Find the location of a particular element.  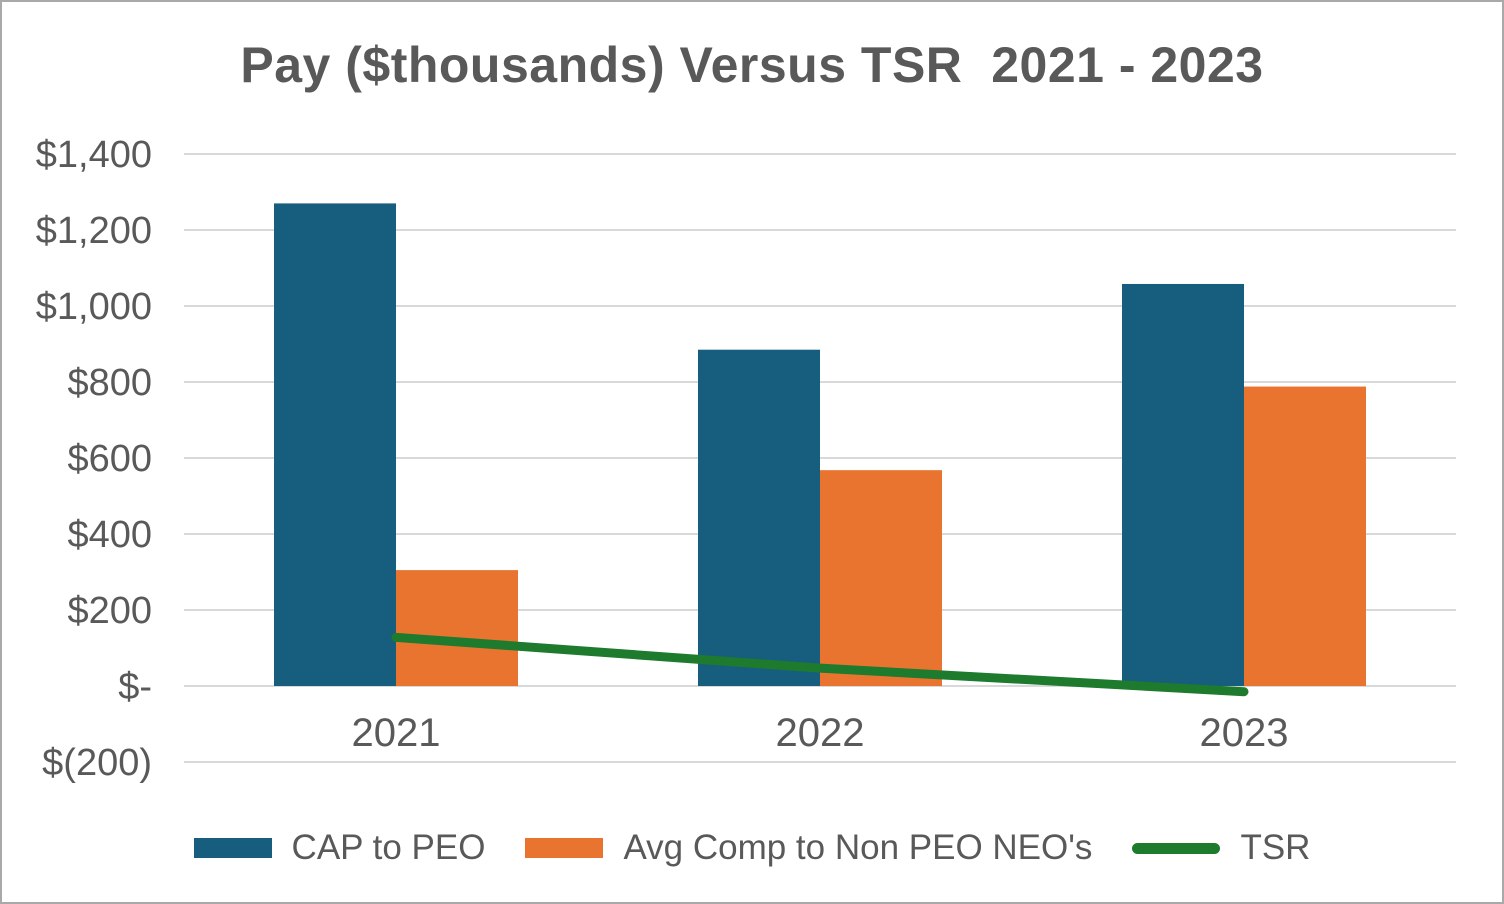

bar-avg-comp-to-non-peo-neo-s-2022 is located at coordinates (881, 578).